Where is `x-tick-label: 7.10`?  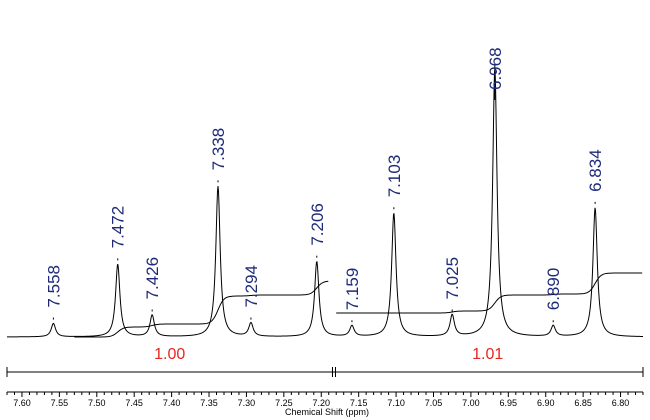
x-tick-label: 7.10 is located at coordinates (396, 403).